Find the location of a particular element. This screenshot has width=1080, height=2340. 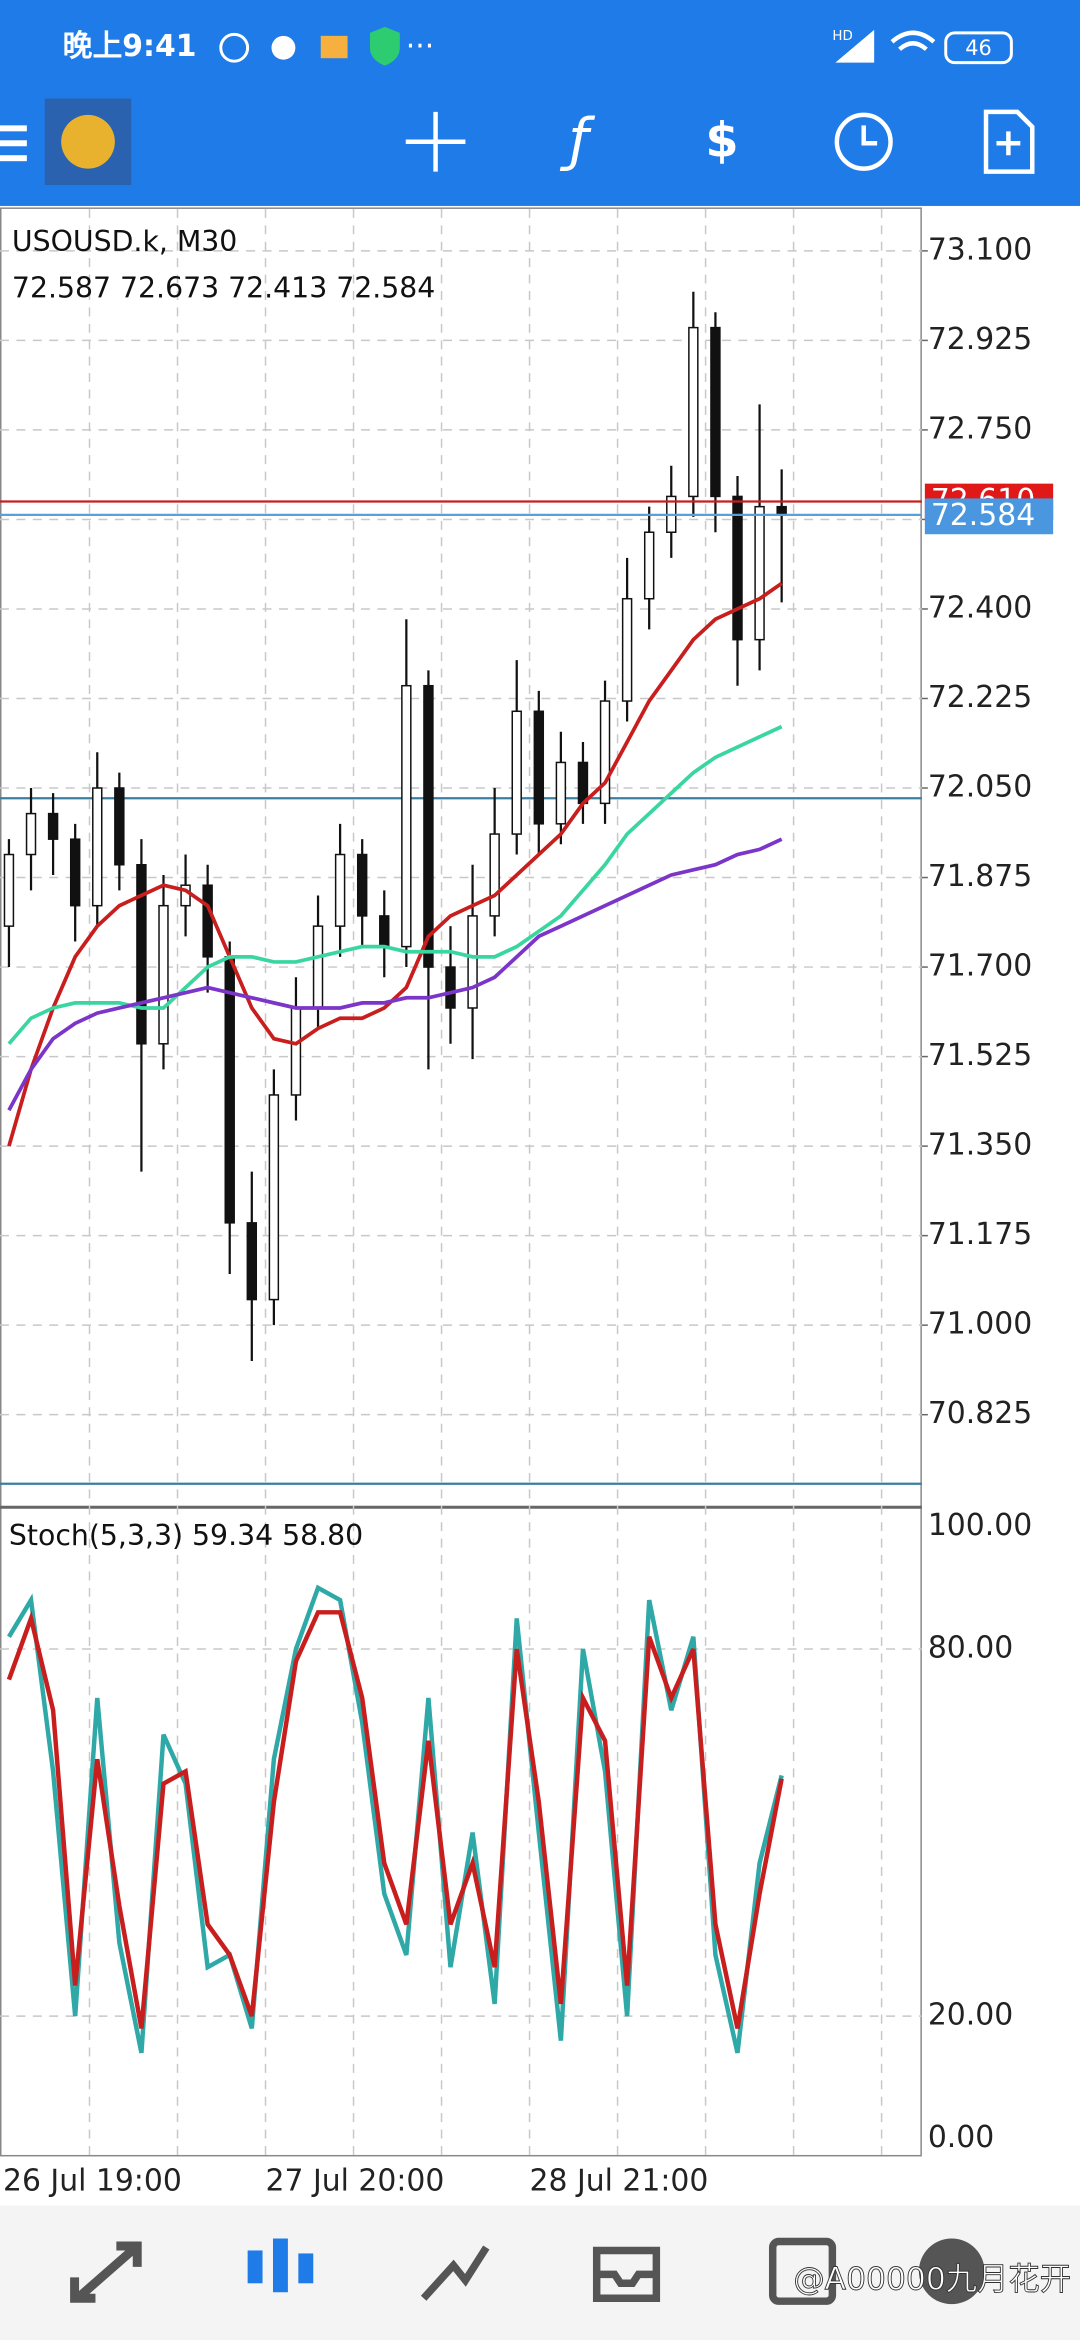

stoch-label: Stoch(5,3,3) 59.34 58.80 is located at coordinates (186, 1535).